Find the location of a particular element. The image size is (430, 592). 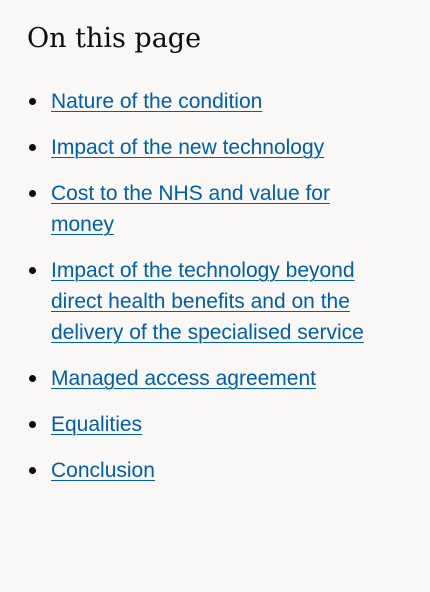

on-this-page-heading: On this page is located at coordinates (114, 38).